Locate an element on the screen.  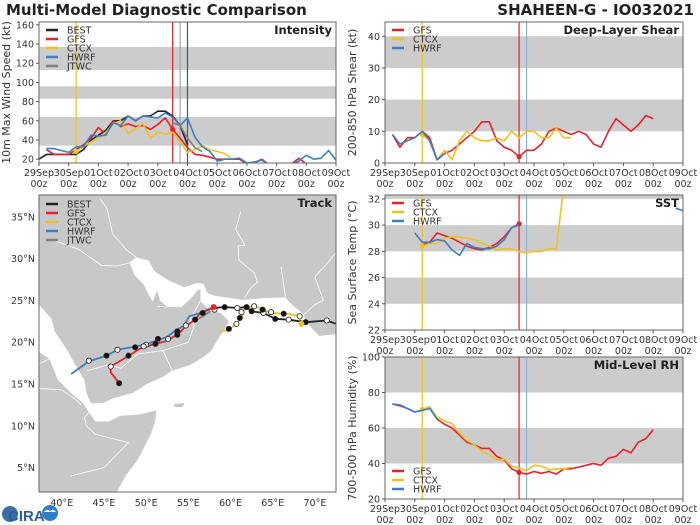
x-tick-label: 08Oct is located at coordinates (653, 509).